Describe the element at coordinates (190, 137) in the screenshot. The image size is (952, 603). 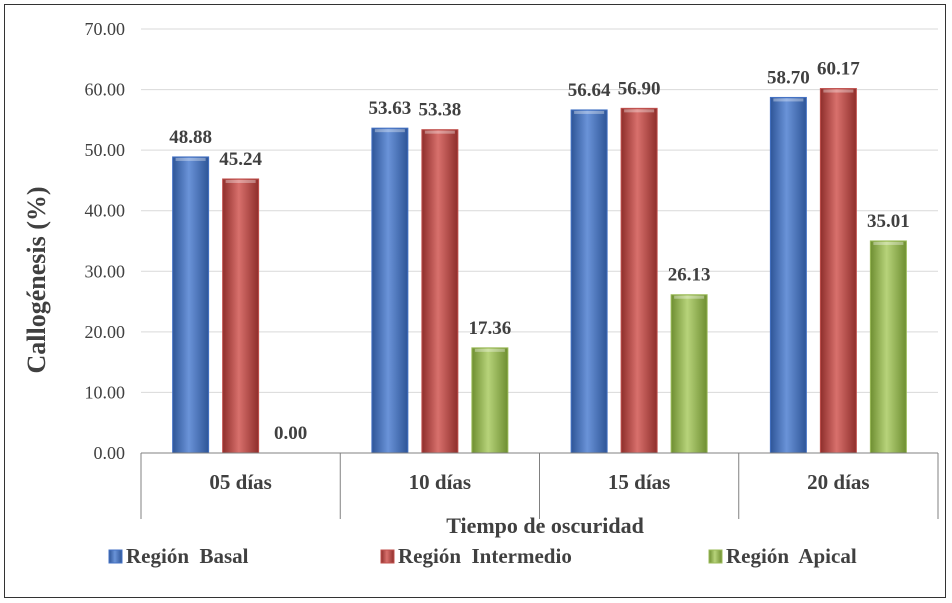
I see `data-label: 48.88` at that location.